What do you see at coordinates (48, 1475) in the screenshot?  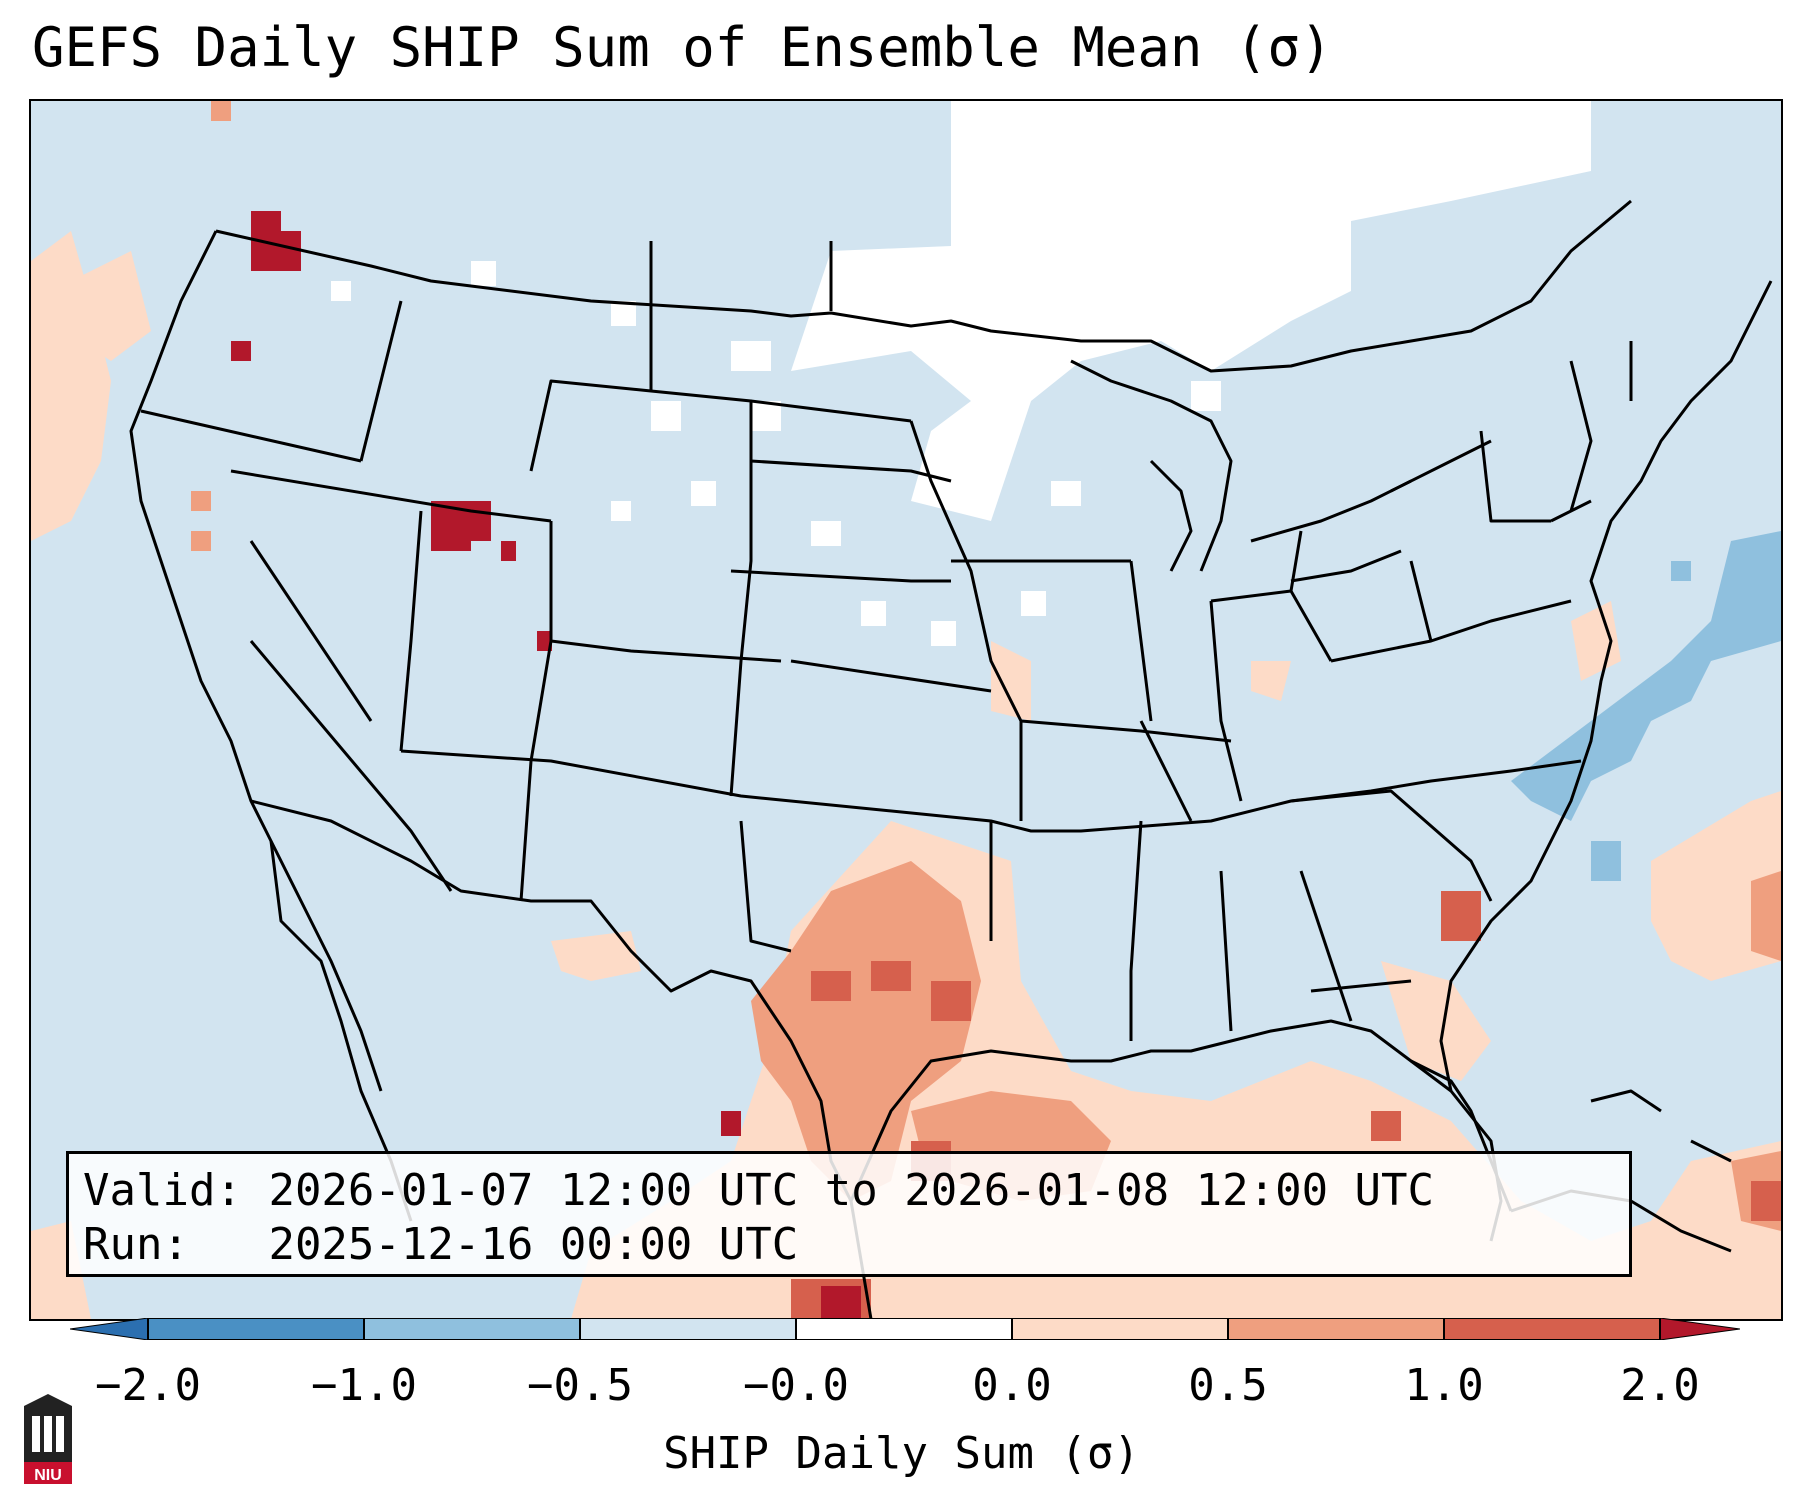 I see `logo-text: NIU` at bounding box center [48, 1475].